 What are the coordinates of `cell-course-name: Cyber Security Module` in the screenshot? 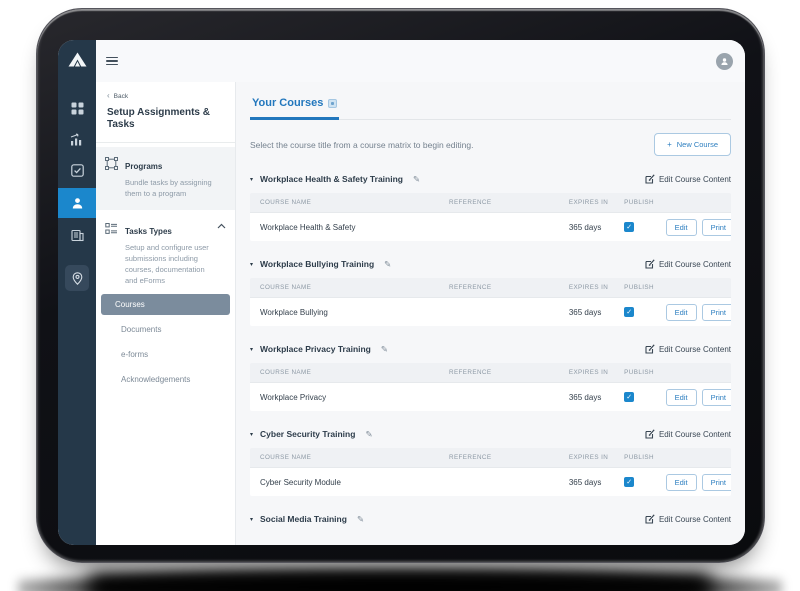 It's located at (300, 482).